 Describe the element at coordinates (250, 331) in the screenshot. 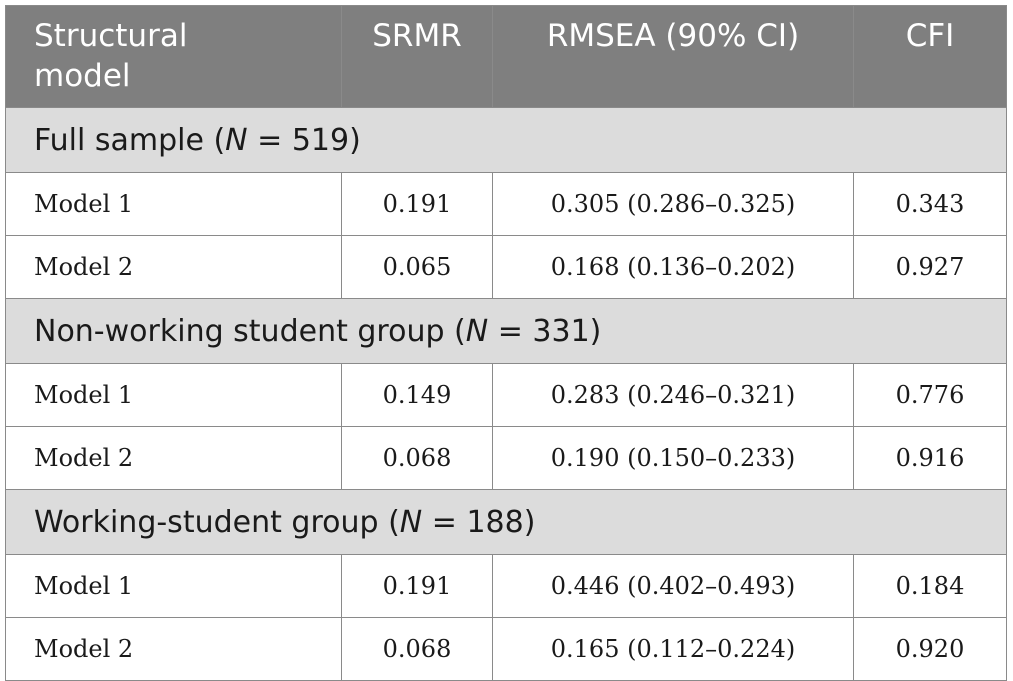

I see `group-label-pre: Non-working student group (` at that location.